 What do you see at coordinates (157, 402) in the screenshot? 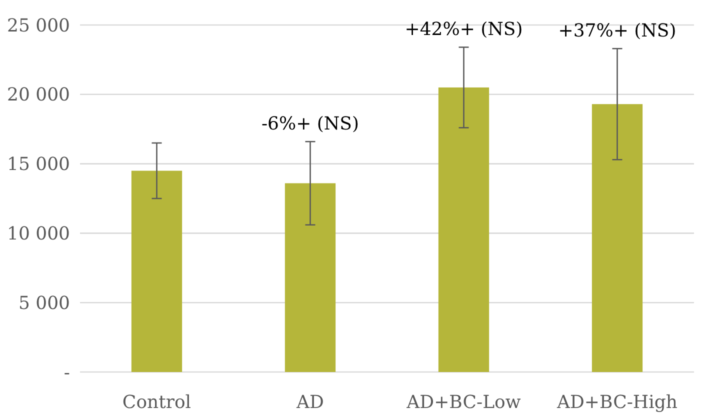
I see `x-tick-label: Control` at bounding box center [157, 402].